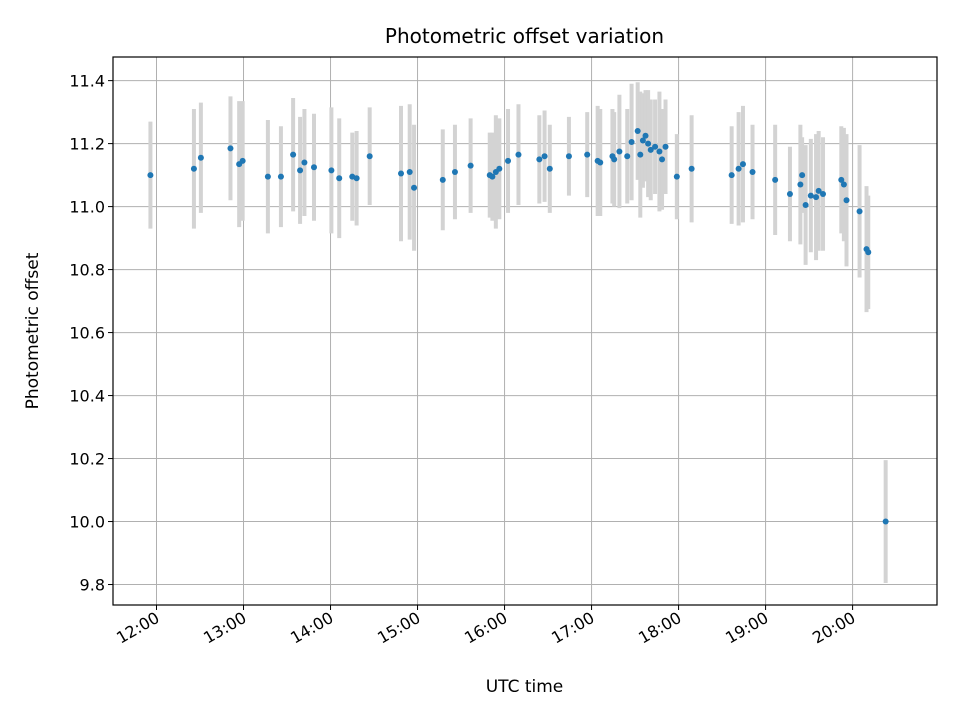 This screenshot has width=960, height=720. What do you see at coordinates (87, 81) in the screenshot?
I see `y-tick-label: 11.4` at bounding box center [87, 81].